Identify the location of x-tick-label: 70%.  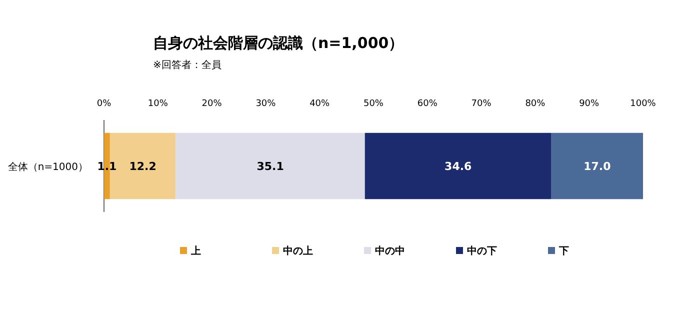
(481, 104).